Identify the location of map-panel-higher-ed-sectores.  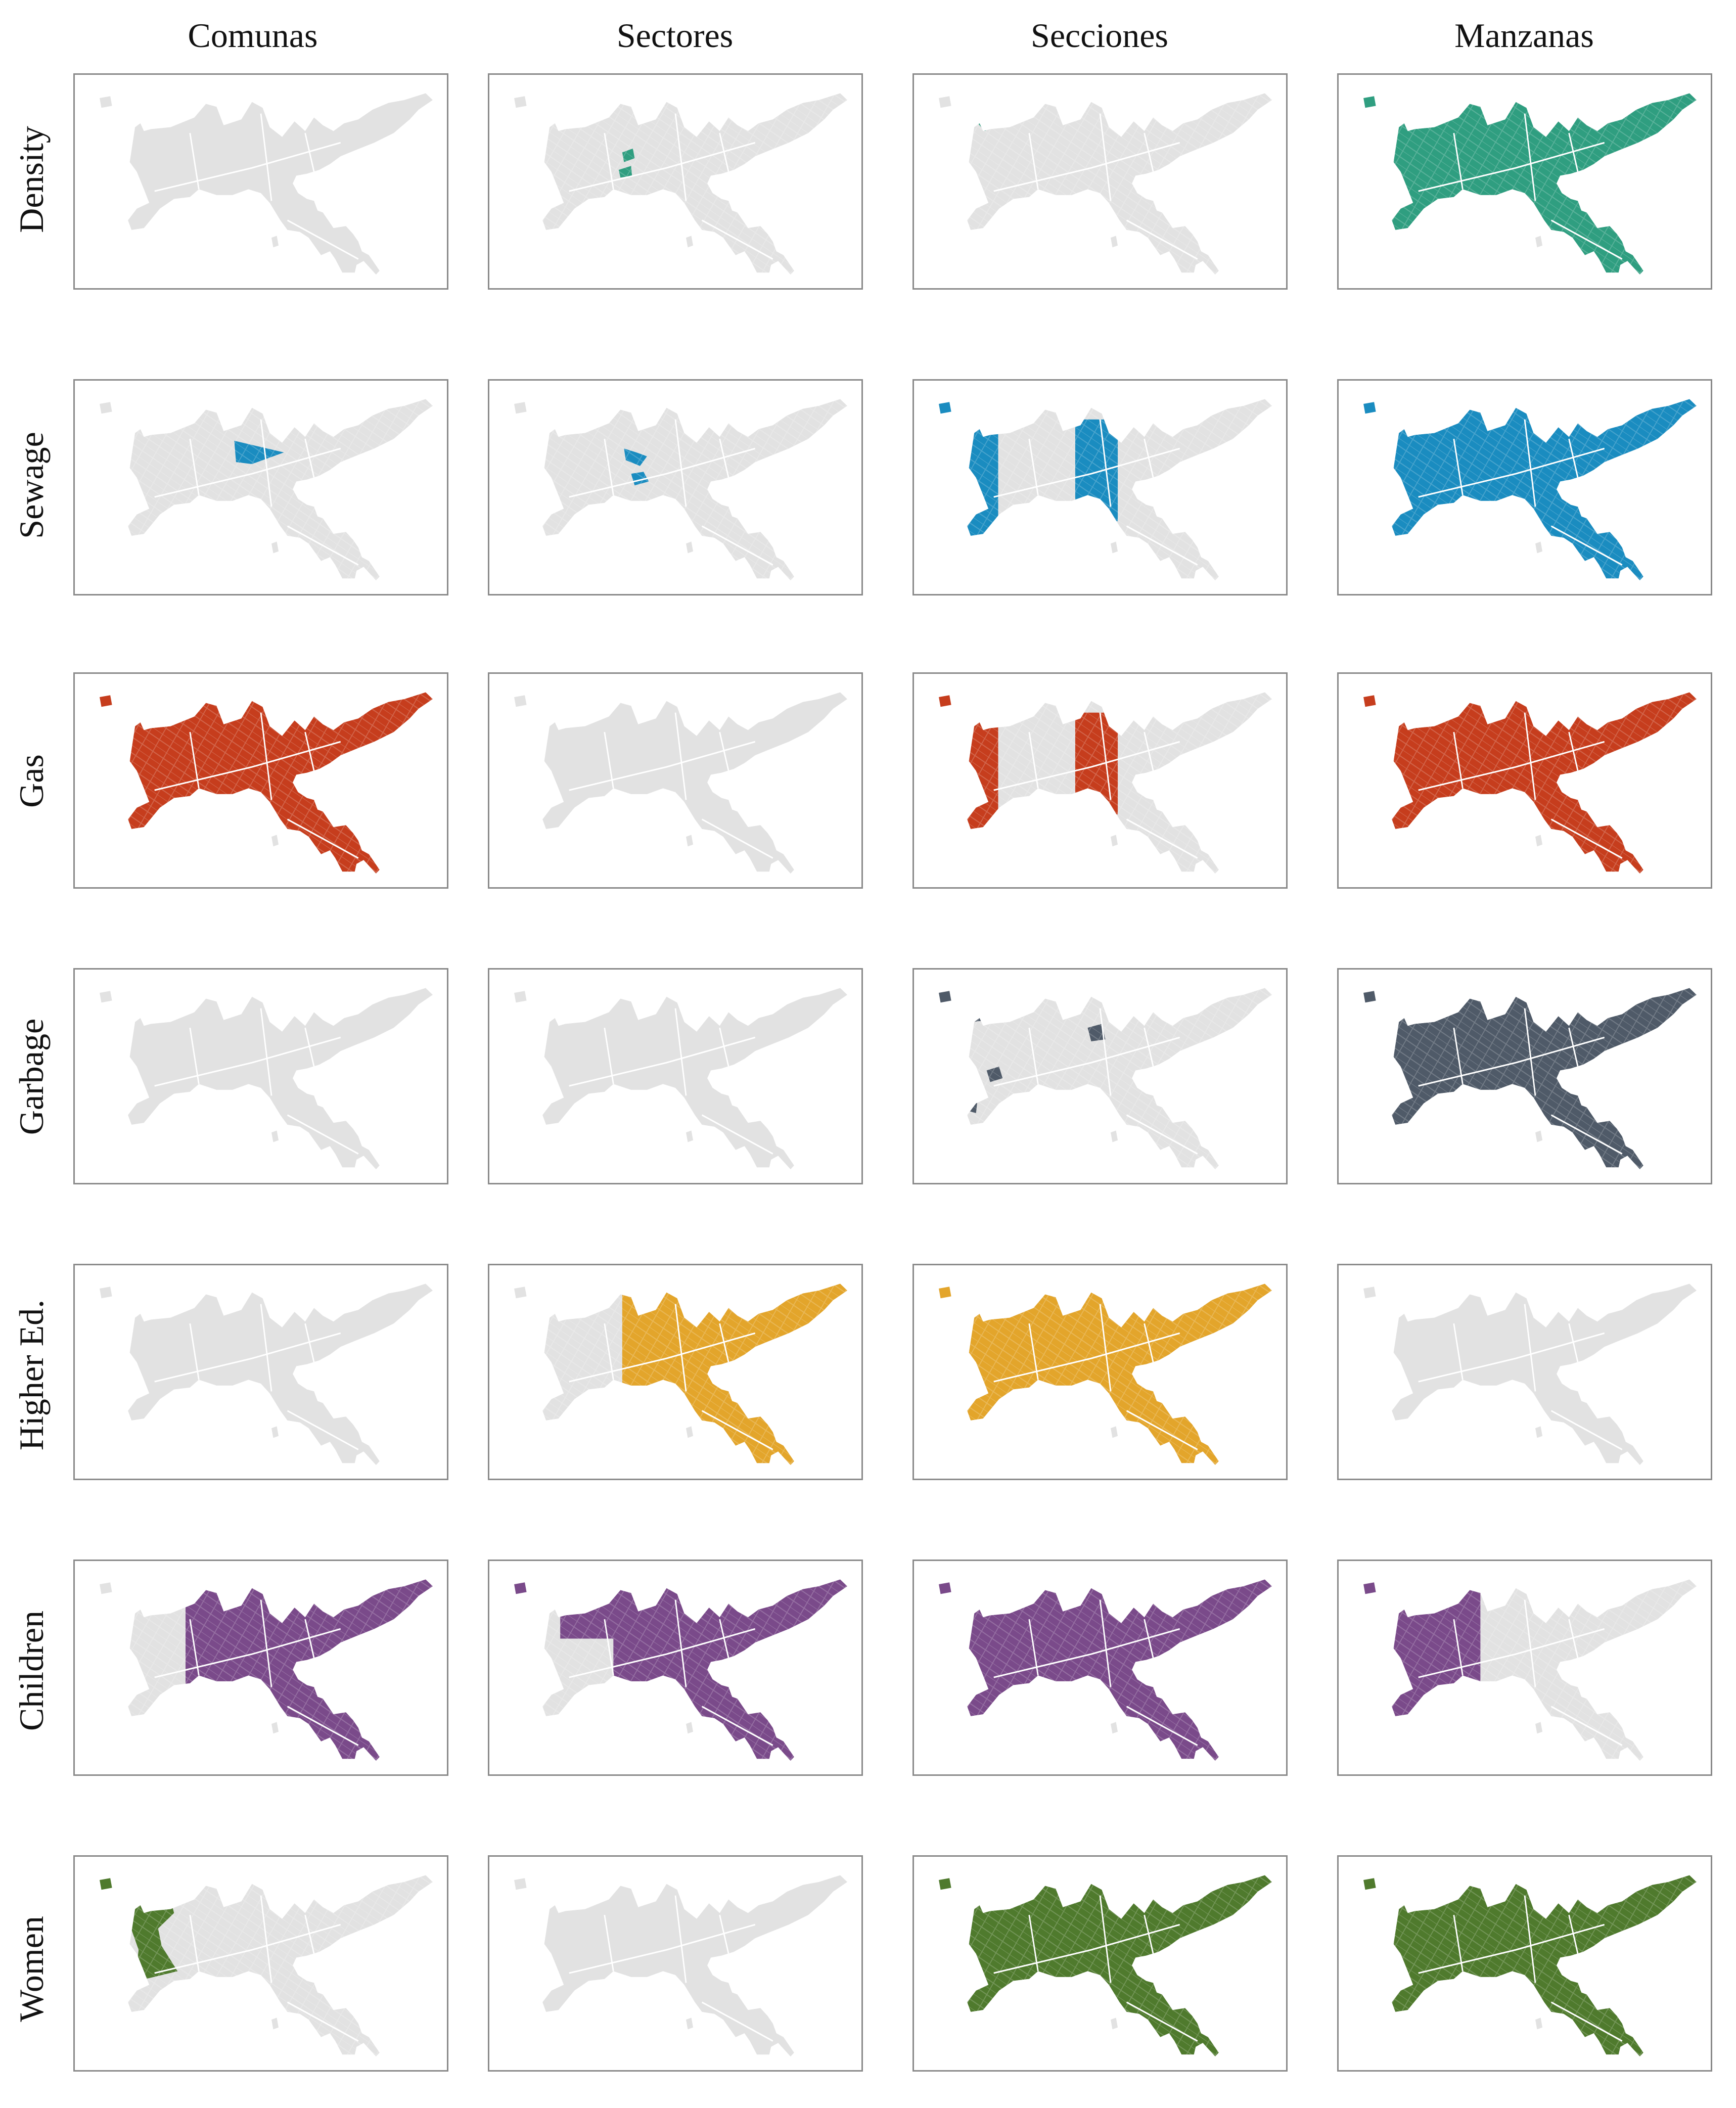
(675, 1372).